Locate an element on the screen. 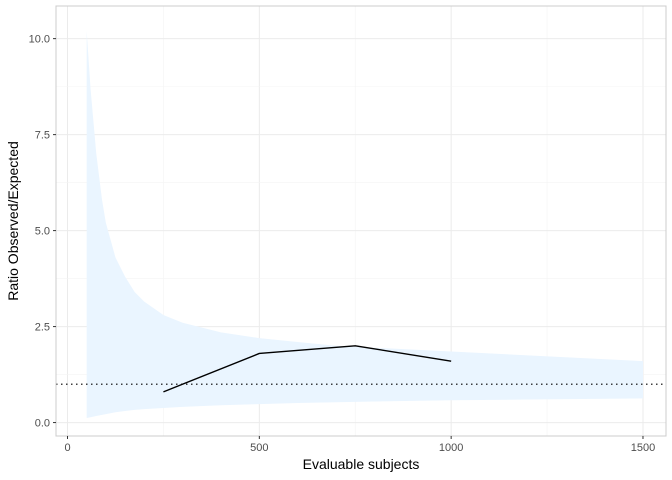 The width and height of the screenshot is (672, 480). series-group is located at coordinates (307, 369).